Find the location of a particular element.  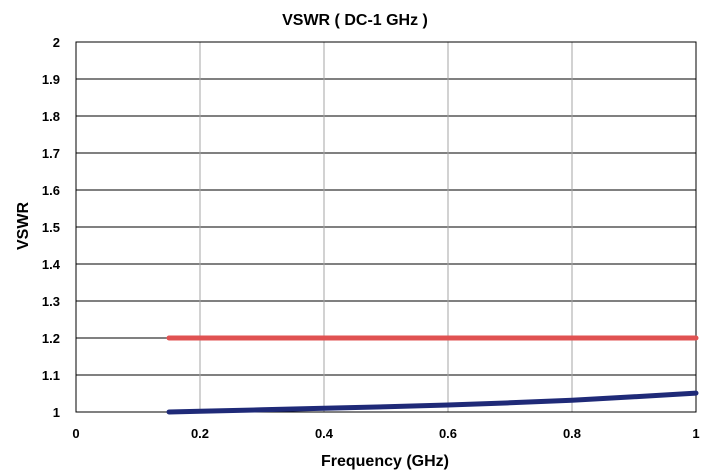

x-tick-label: 0.8 is located at coordinates (572, 433).